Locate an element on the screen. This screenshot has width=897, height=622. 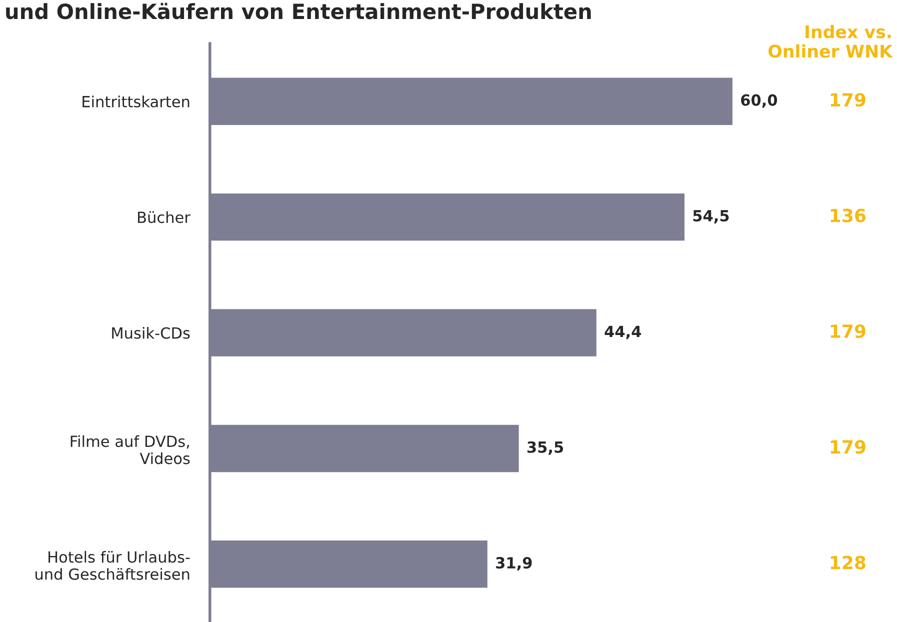
chart-title: und Online-Käufern von Entertainment-Produkten is located at coordinates (298, 11).